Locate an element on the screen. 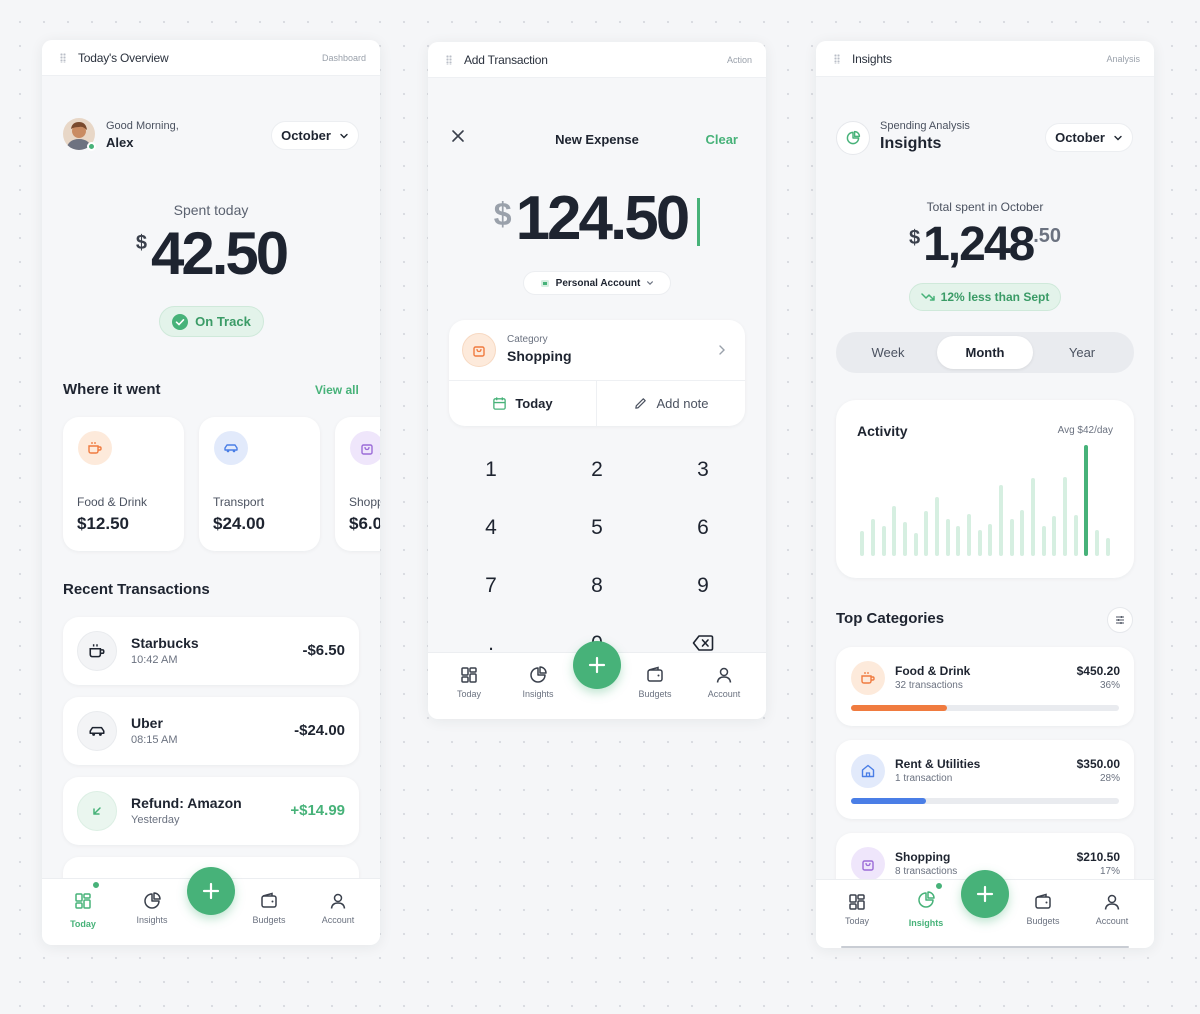  tab-year: Year is located at coordinates (1082, 352).